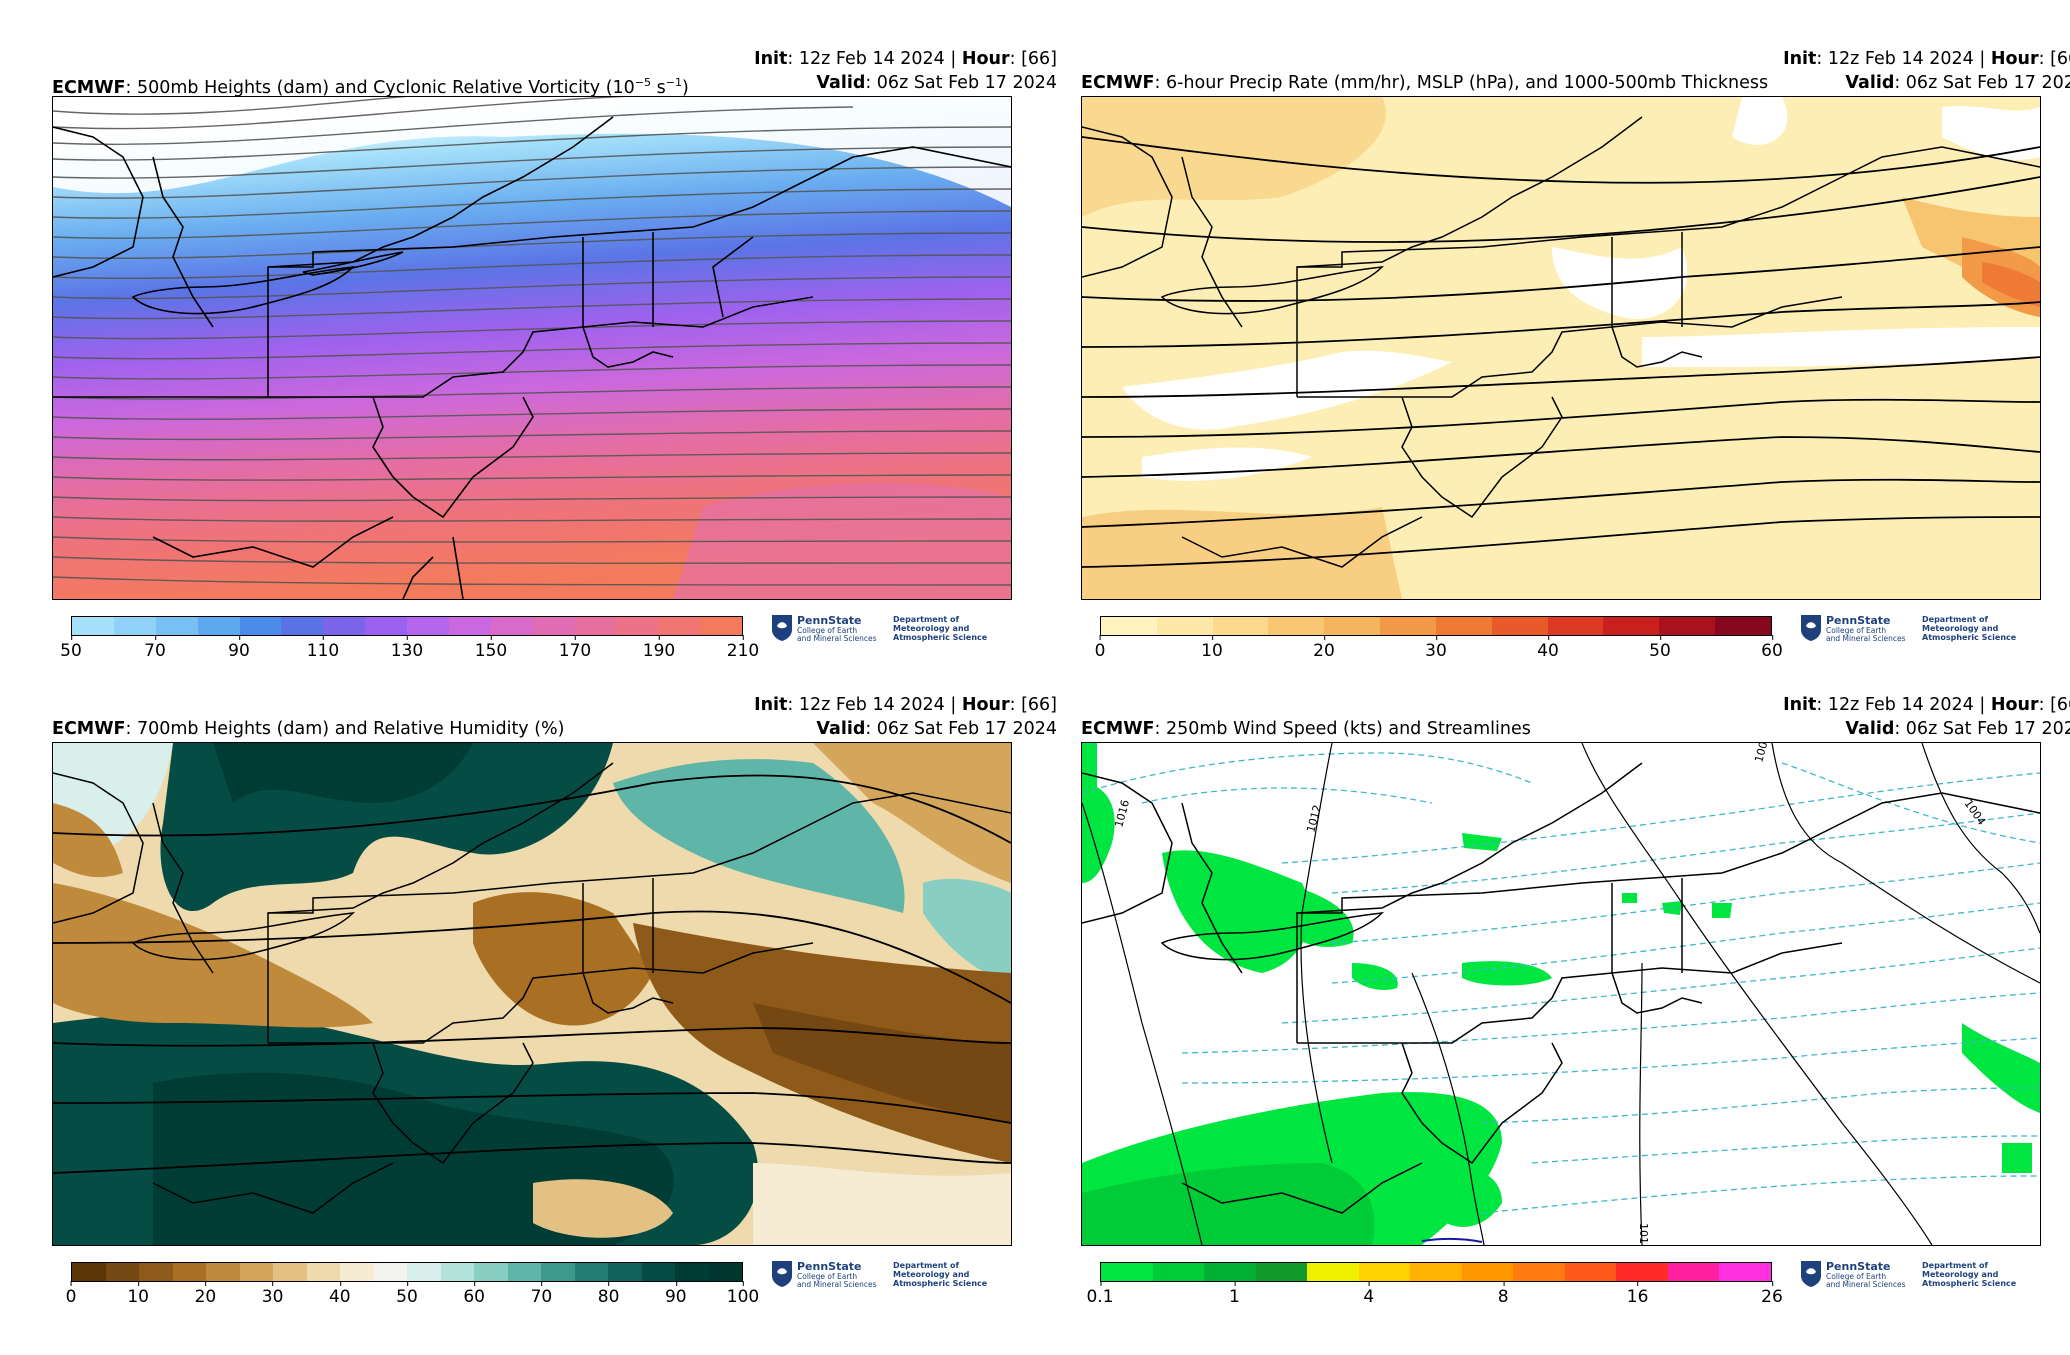 The height and width of the screenshot is (1355, 2070). I want to click on colorbar-tick-label: 130, so click(407, 648).